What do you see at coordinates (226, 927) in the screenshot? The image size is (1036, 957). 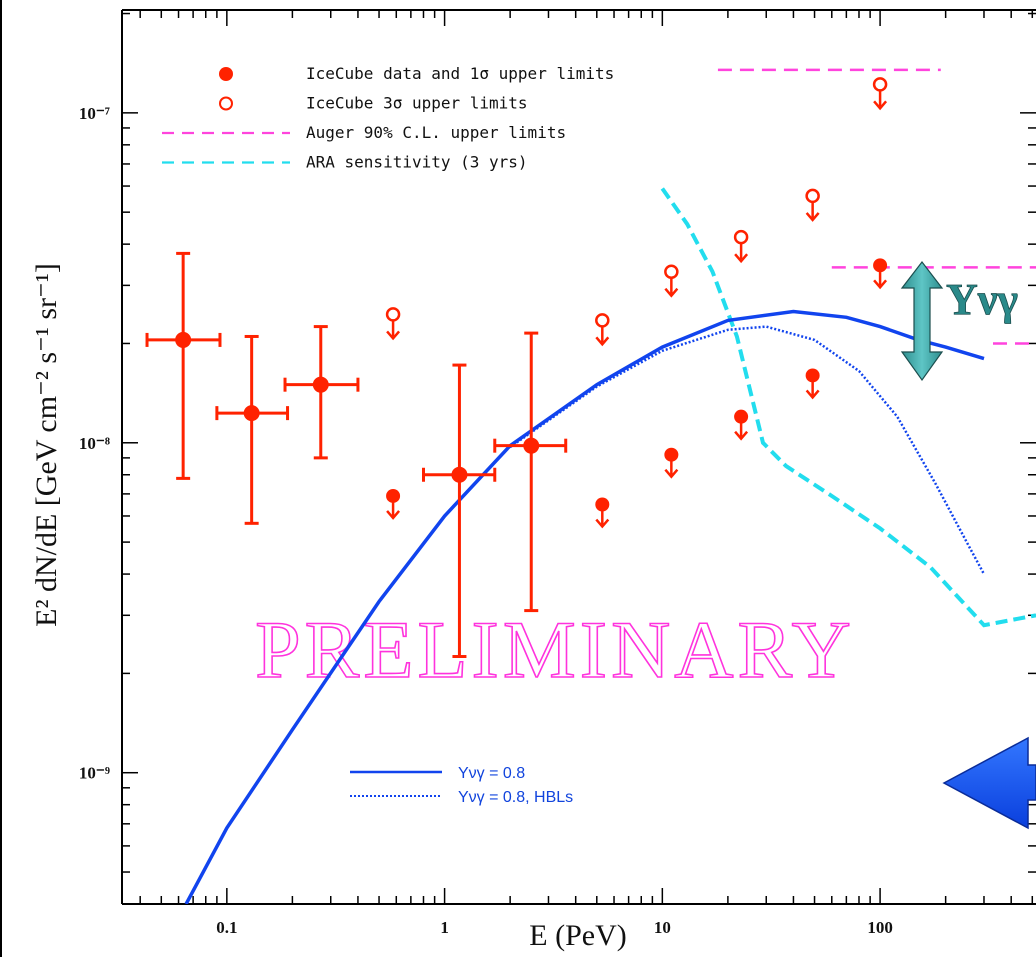 I see `x-tick-label: 0.1` at bounding box center [226, 927].